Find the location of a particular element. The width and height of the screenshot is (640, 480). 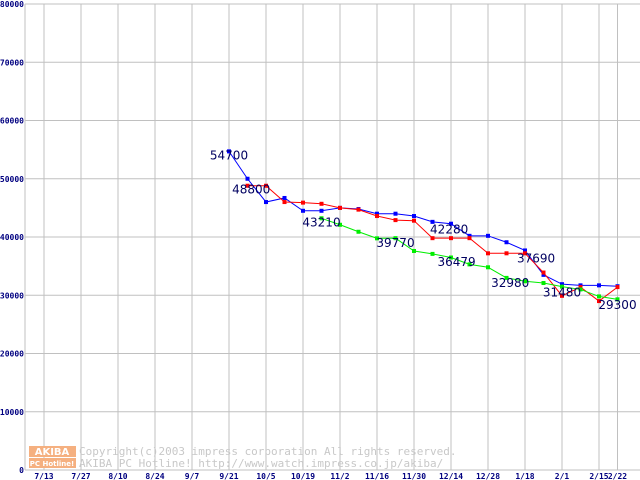

x-tick-label: 7/27 is located at coordinates (80, 476).